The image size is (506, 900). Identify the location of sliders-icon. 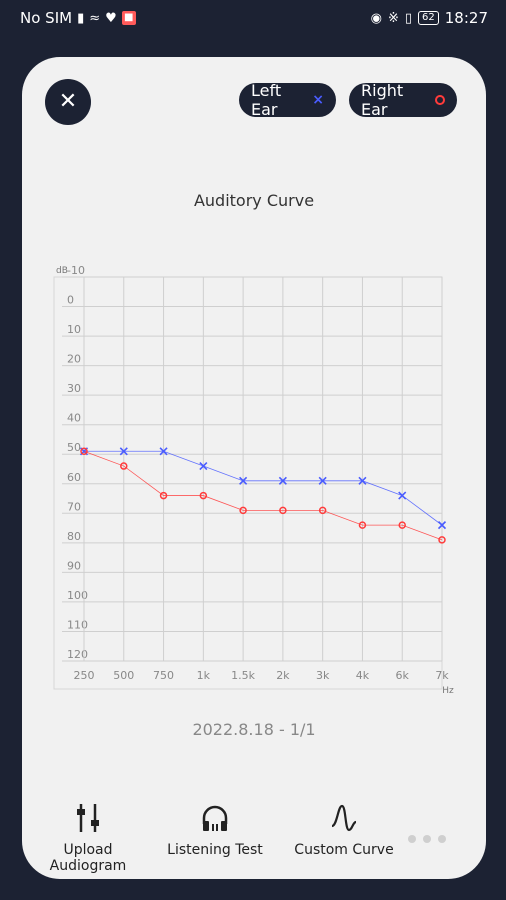
(88, 818).